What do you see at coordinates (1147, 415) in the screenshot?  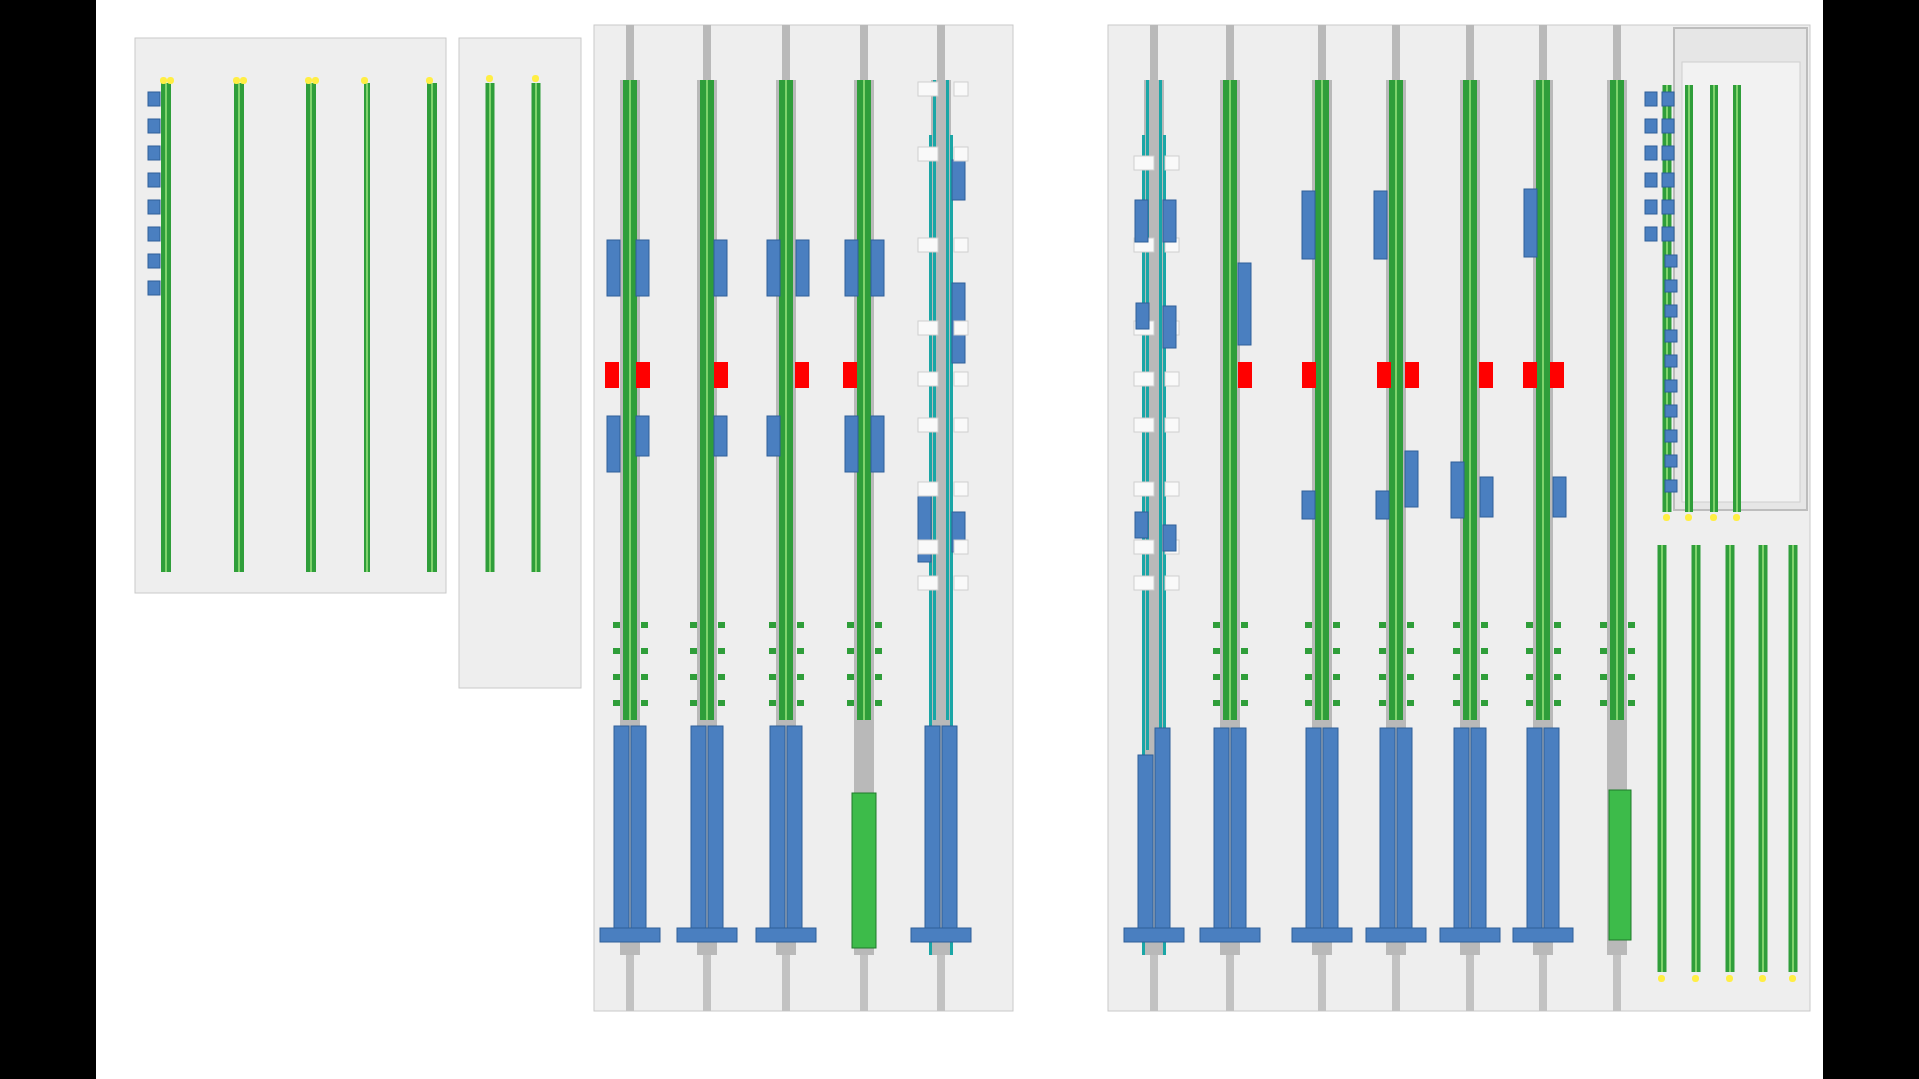 I see `zone-d-teal-line` at bounding box center [1147, 415].